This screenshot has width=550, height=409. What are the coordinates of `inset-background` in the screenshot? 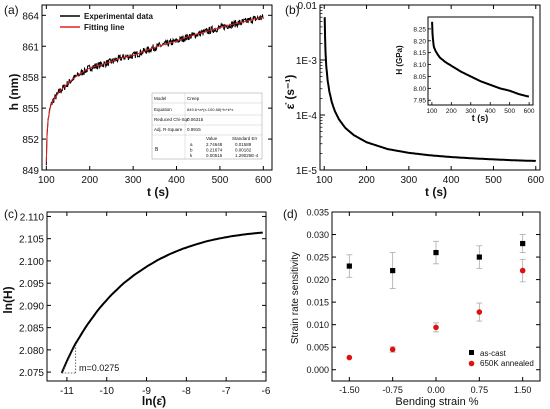 It's located at (473, 59).